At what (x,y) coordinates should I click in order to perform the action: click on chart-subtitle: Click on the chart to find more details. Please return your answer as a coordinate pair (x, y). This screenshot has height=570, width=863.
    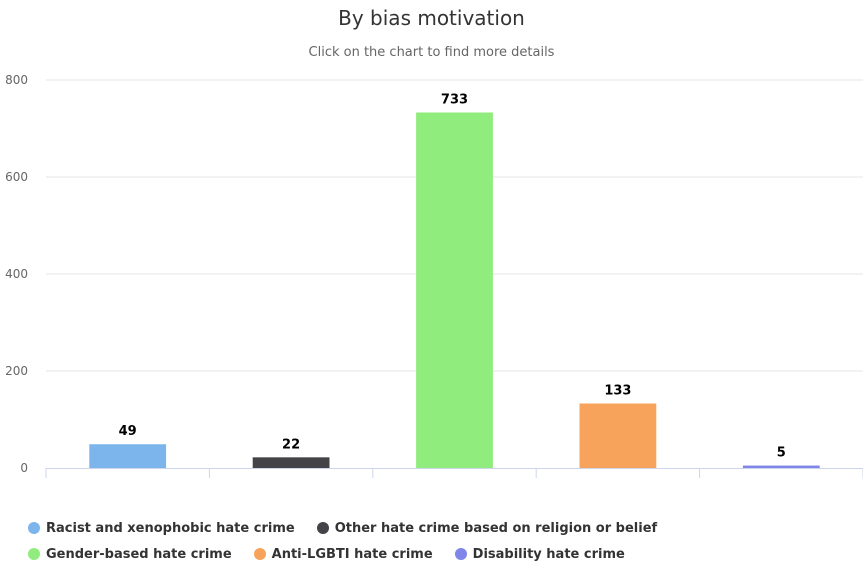
    Looking at the image, I should click on (431, 52).